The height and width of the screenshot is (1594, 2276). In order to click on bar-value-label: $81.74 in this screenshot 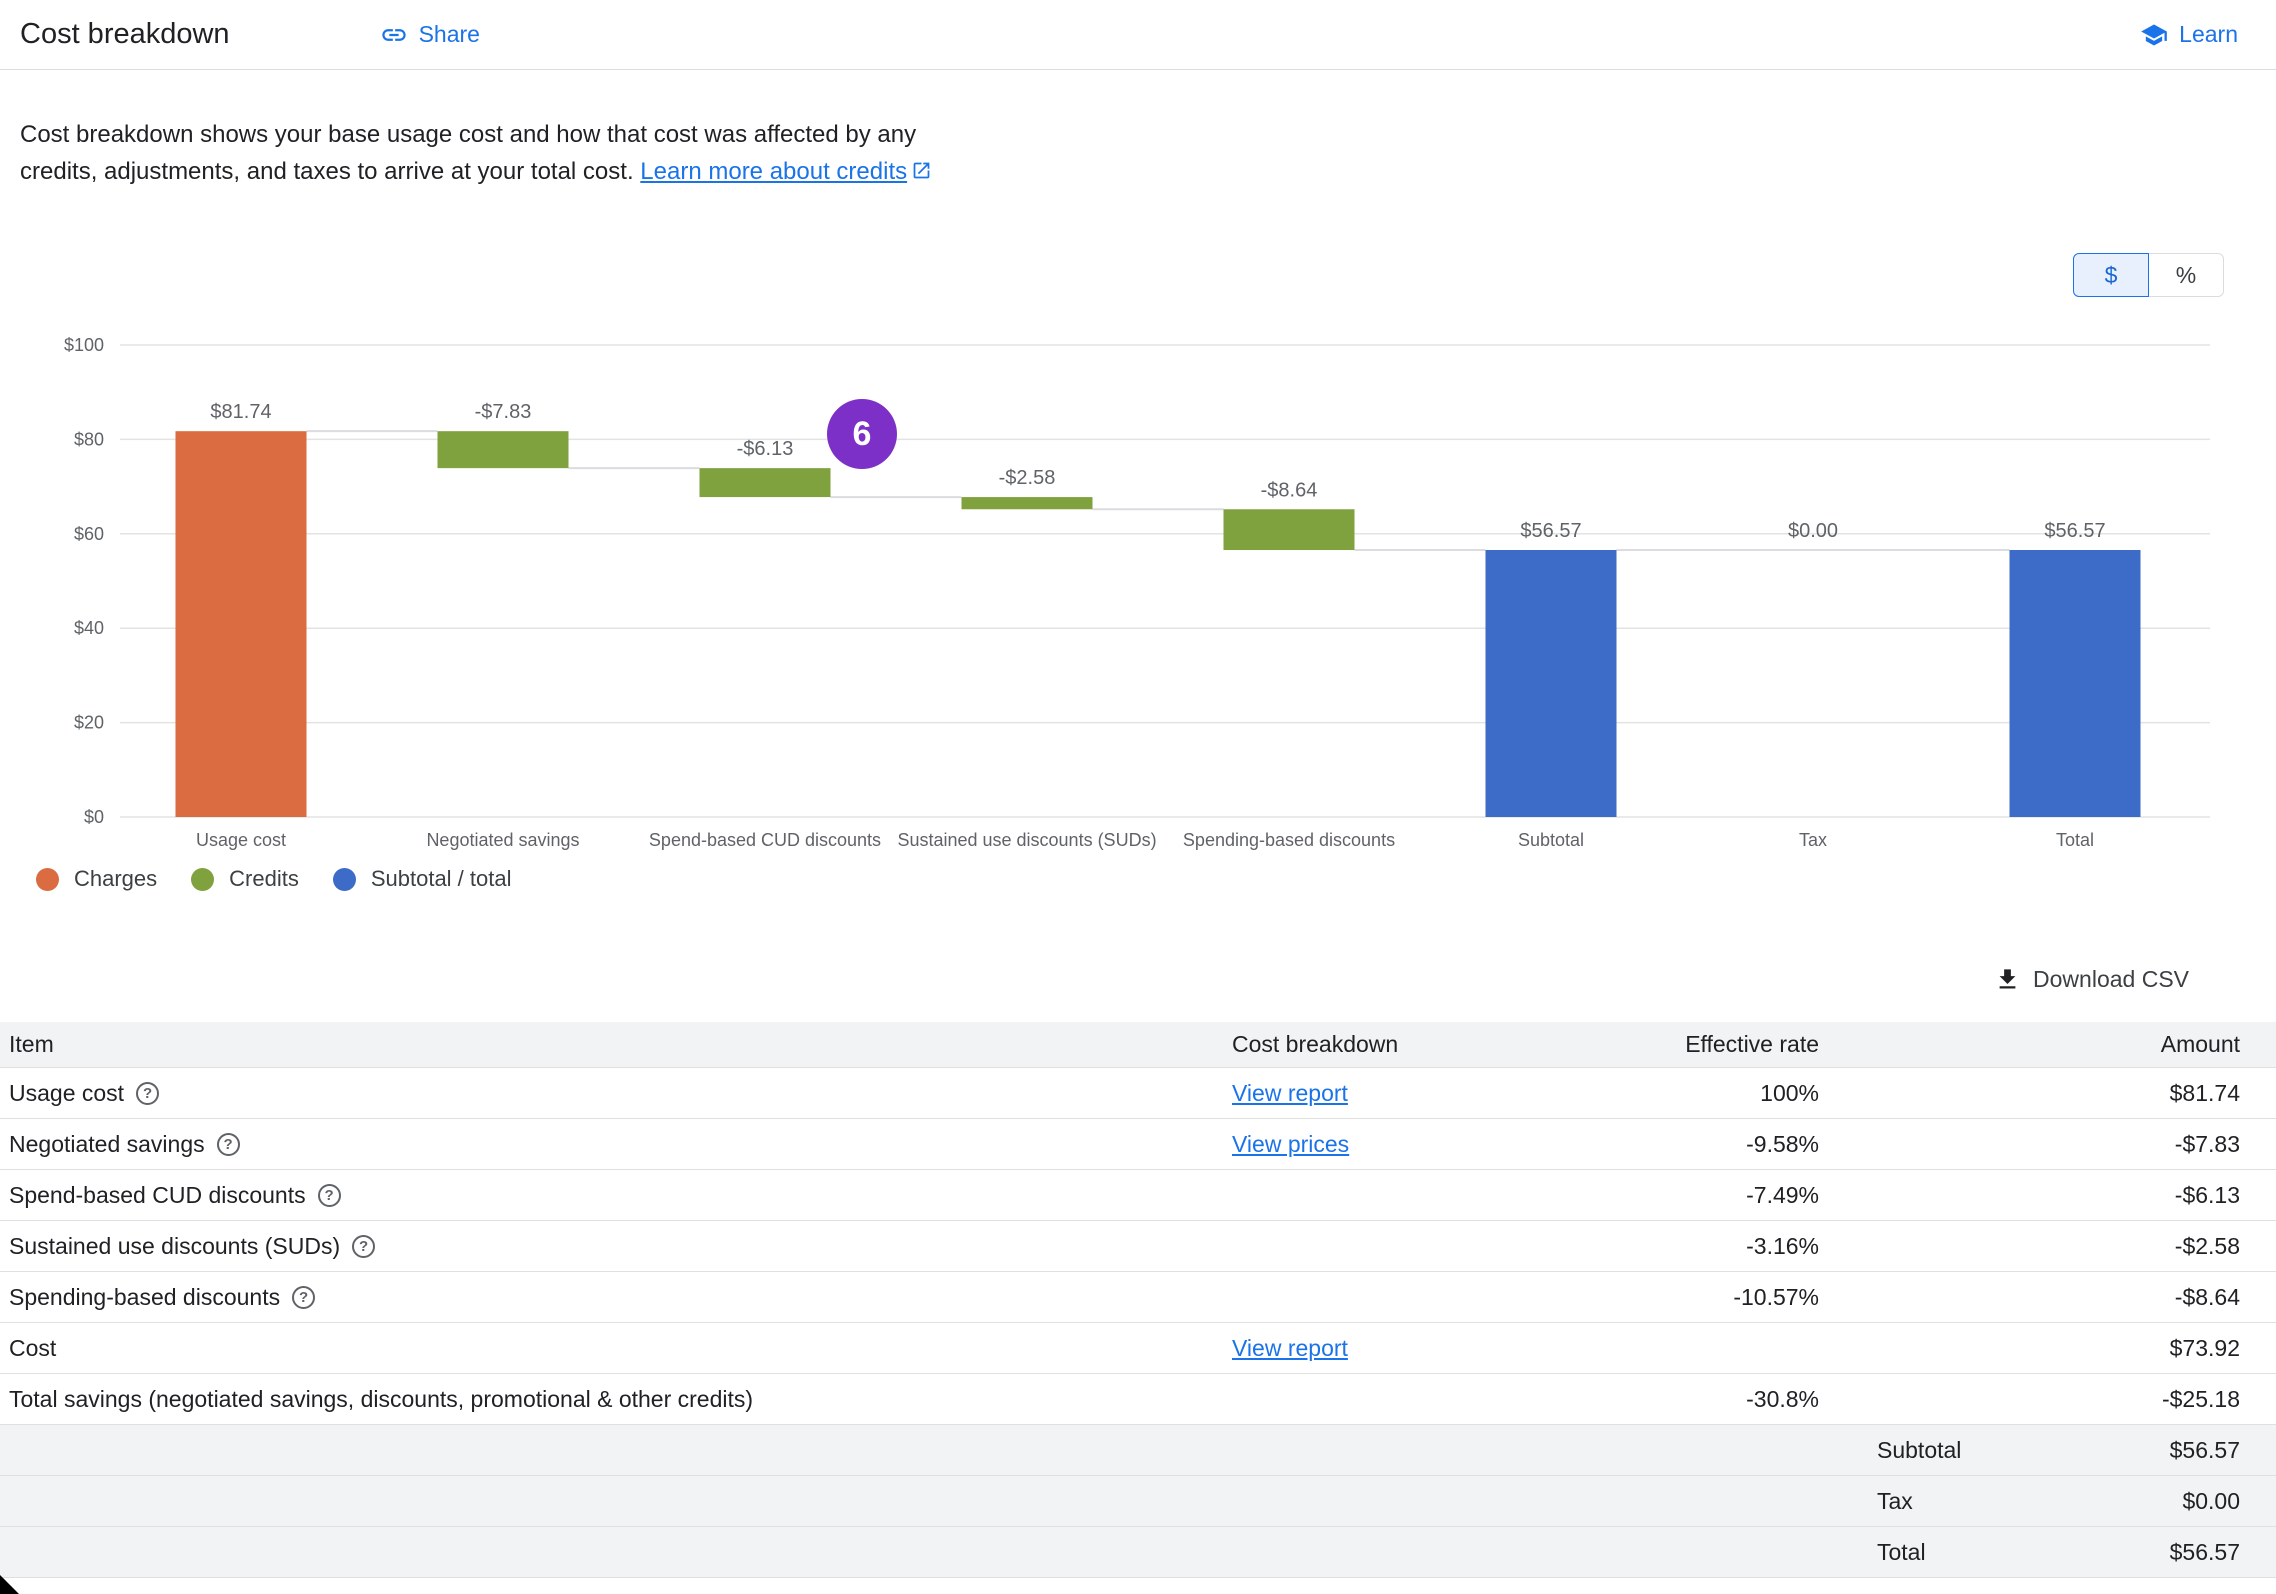, I will do `click(240, 412)`.